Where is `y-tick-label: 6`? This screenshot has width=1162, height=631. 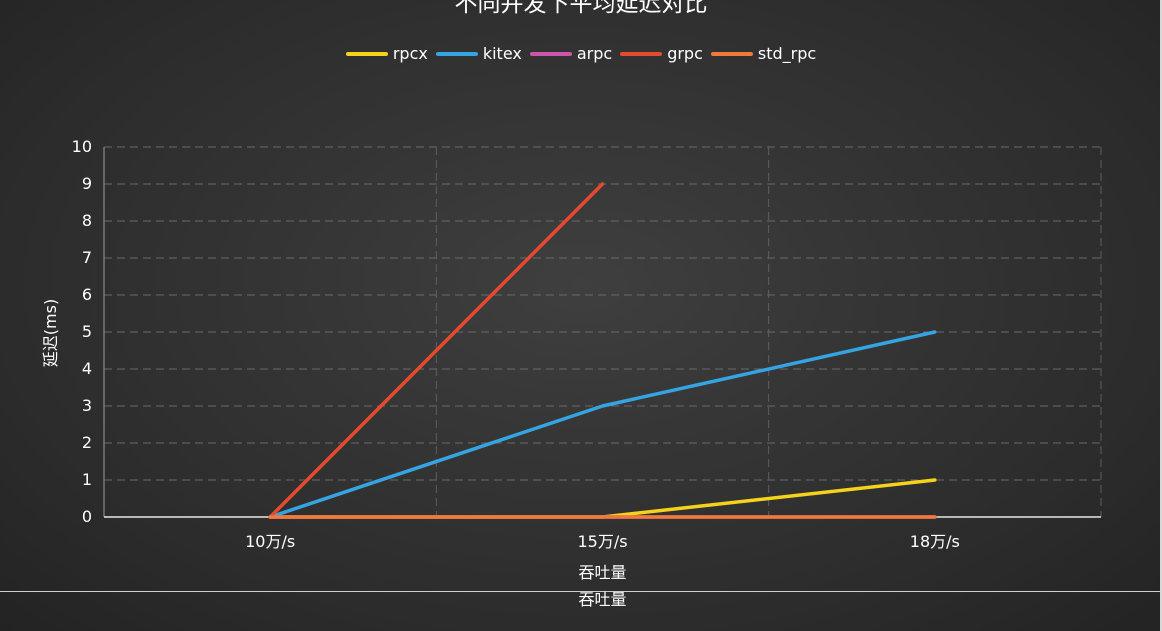 y-tick-label: 6 is located at coordinates (86, 294).